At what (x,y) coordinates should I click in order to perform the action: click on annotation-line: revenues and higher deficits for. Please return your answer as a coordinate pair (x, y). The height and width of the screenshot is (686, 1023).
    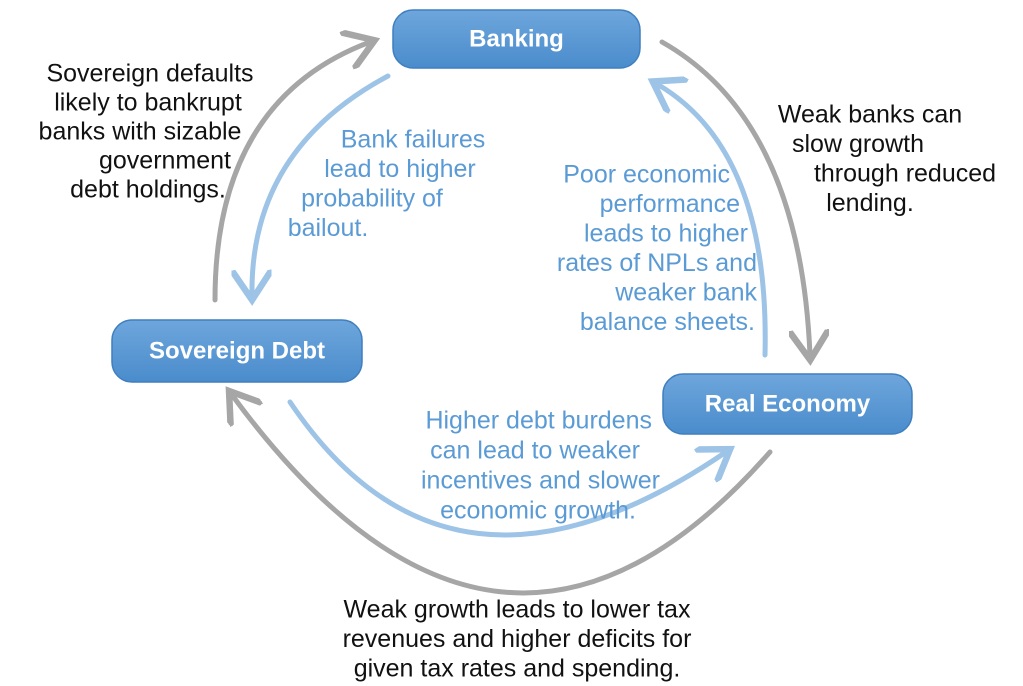
    Looking at the image, I should click on (517, 639).